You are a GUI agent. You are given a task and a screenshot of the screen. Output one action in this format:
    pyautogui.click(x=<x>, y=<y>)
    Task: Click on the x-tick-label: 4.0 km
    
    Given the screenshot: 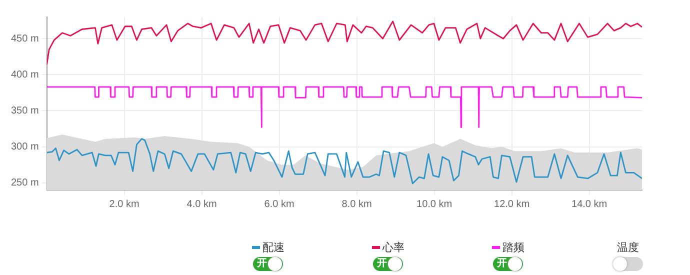 What is the action you would take?
    pyautogui.click(x=201, y=204)
    